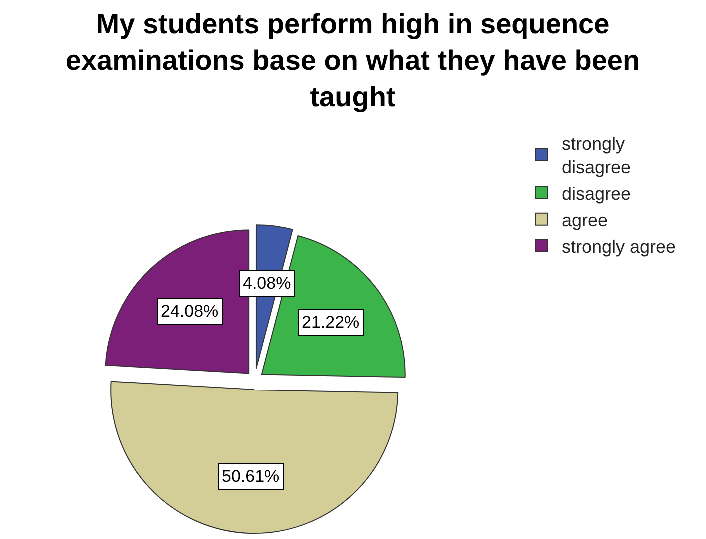 The image size is (706, 539). I want to click on data-label: 21.22%, so click(331, 322).